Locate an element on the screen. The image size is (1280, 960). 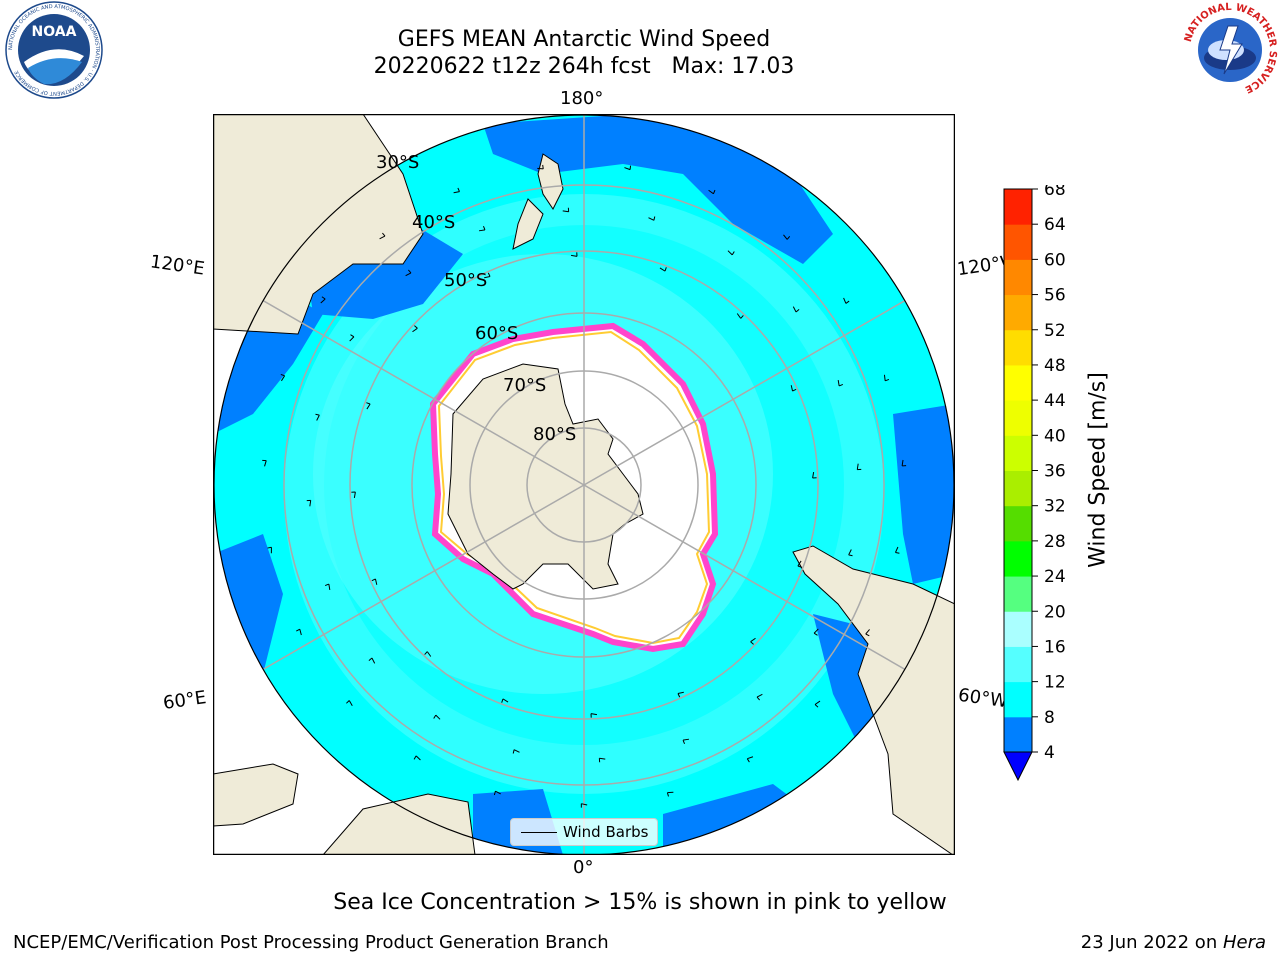
lon-label-120e: 120°E is located at coordinates (177, 265).